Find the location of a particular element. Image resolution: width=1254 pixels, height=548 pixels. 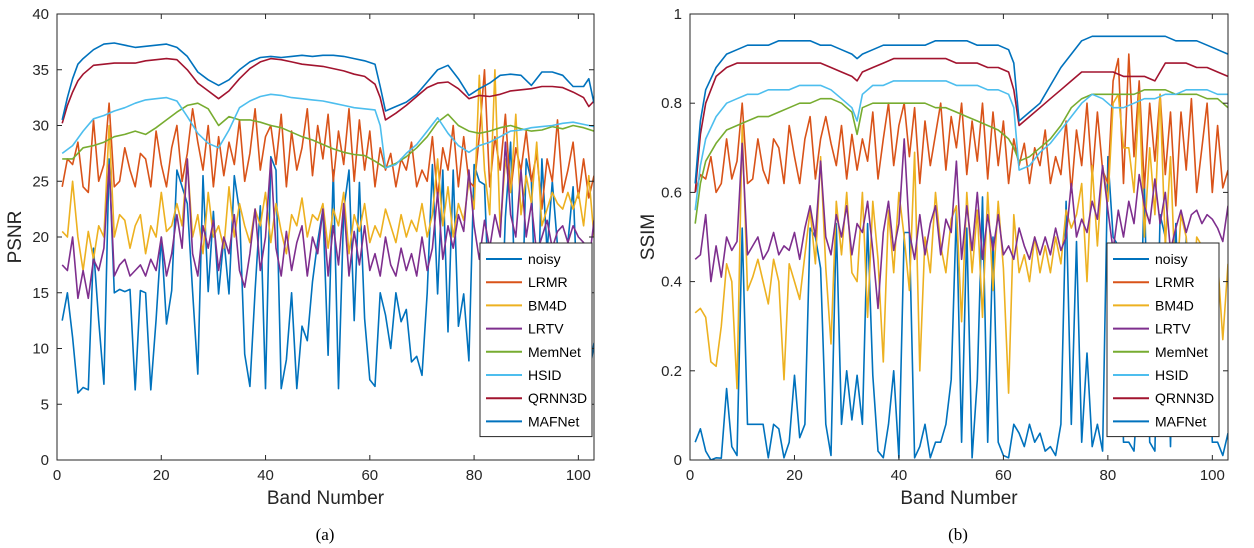

y-tick-label: 0.6 is located at coordinates (671, 192).